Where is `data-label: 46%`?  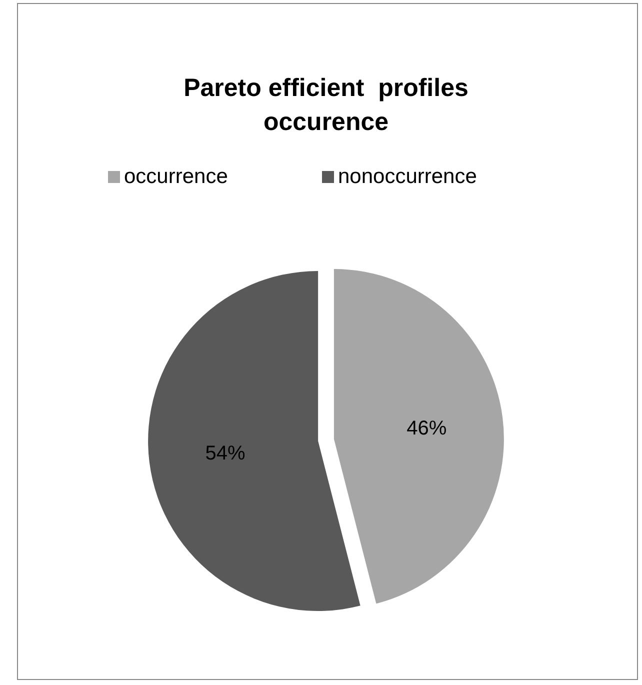
data-label: 46% is located at coordinates (426, 428).